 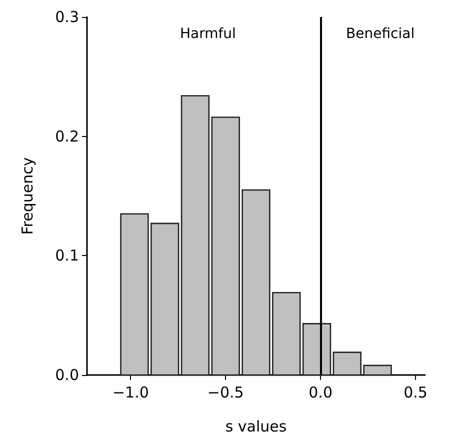 I want to click on annotation: Beneficial, so click(x=380, y=34).